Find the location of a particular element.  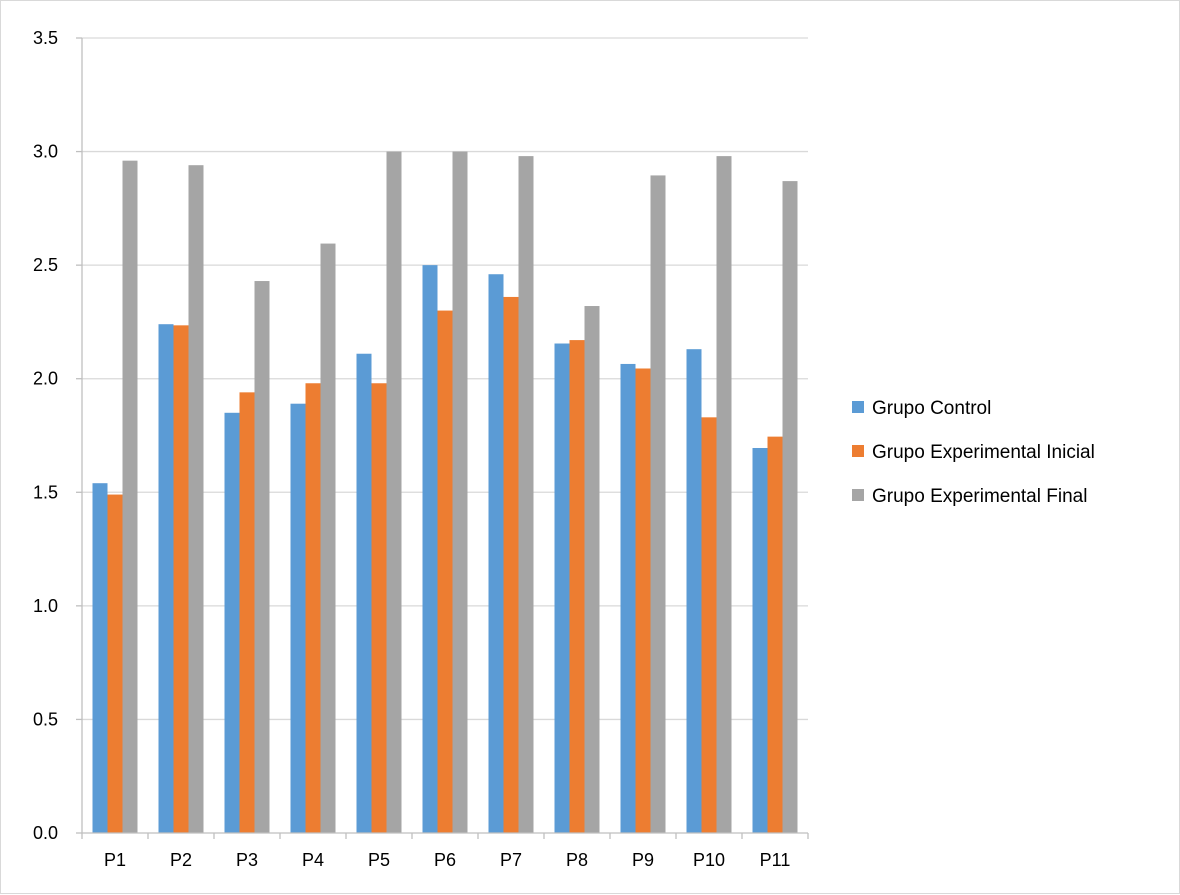

y-tick-labels: 0.0 0.5 1.0 1.5 2.0 2.5 3.0 3.5 is located at coordinates (45, 435).